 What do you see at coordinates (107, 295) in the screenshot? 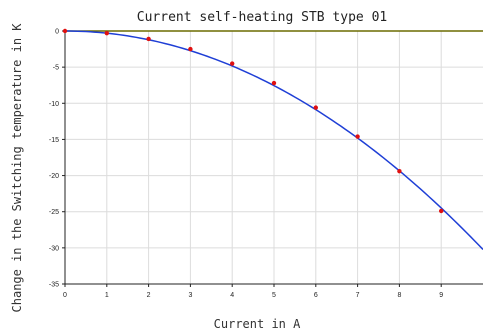
I see `x-tick-label: 1` at bounding box center [107, 295].